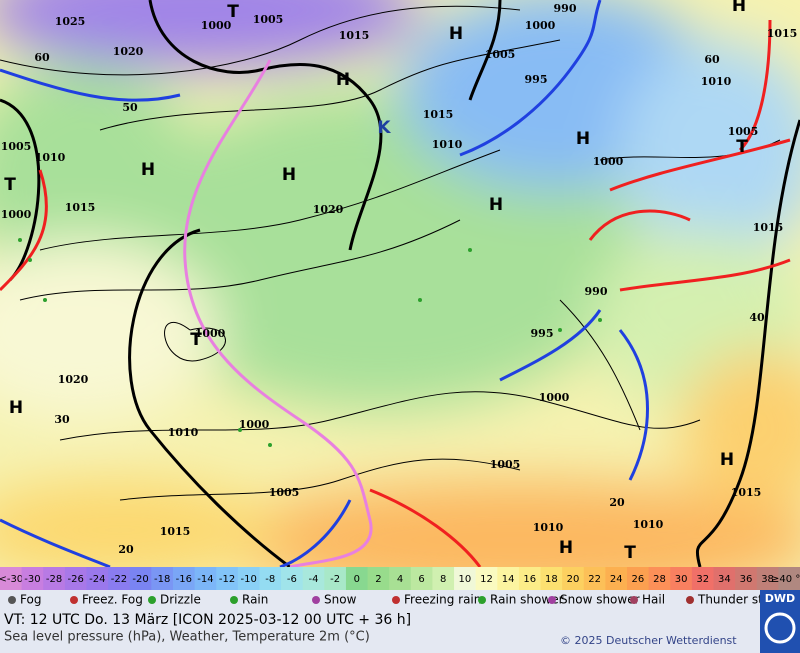 This screenshot has height=653, width=800. I want to click on scale-label: 28, so click(659, 579).